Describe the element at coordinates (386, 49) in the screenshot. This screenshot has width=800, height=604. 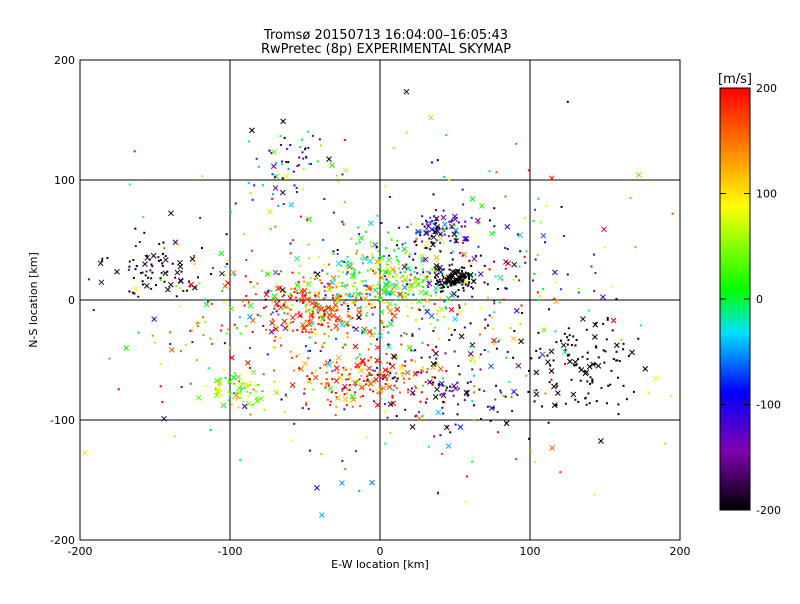
I see `chart-title-line2: RwPretec (8p) EXPERIMENTAL SKYMAP` at that location.